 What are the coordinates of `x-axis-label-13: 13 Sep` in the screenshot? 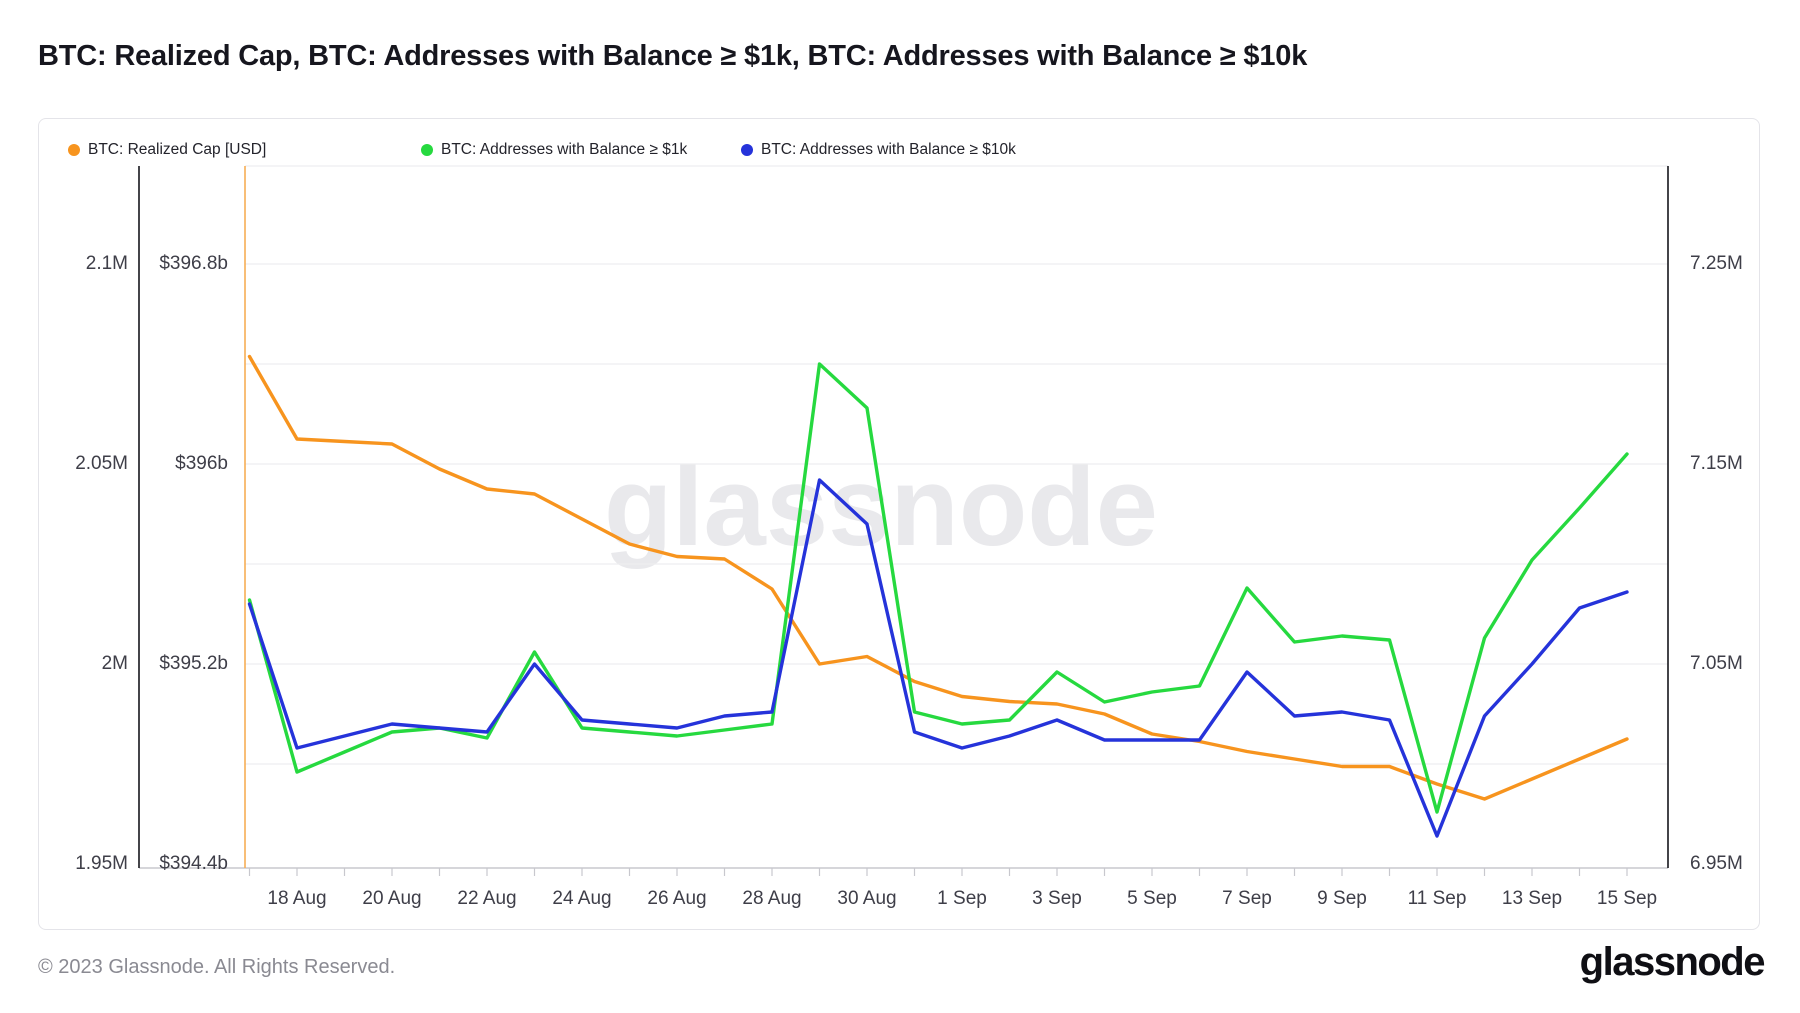 It's located at (1532, 898).